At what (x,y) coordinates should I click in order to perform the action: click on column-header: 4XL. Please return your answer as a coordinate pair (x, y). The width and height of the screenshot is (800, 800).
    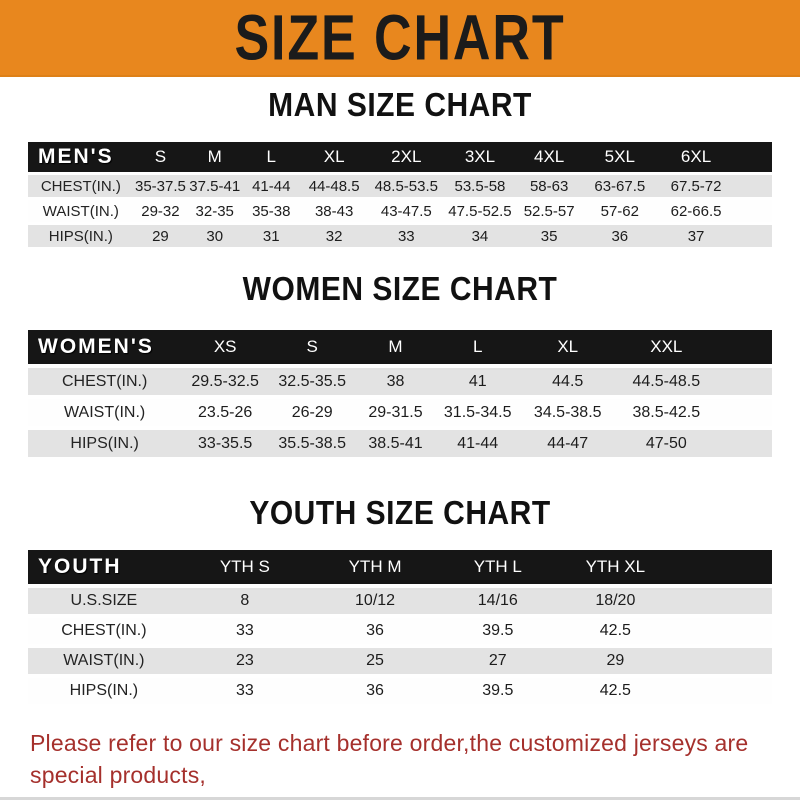
    Looking at the image, I should click on (549, 157).